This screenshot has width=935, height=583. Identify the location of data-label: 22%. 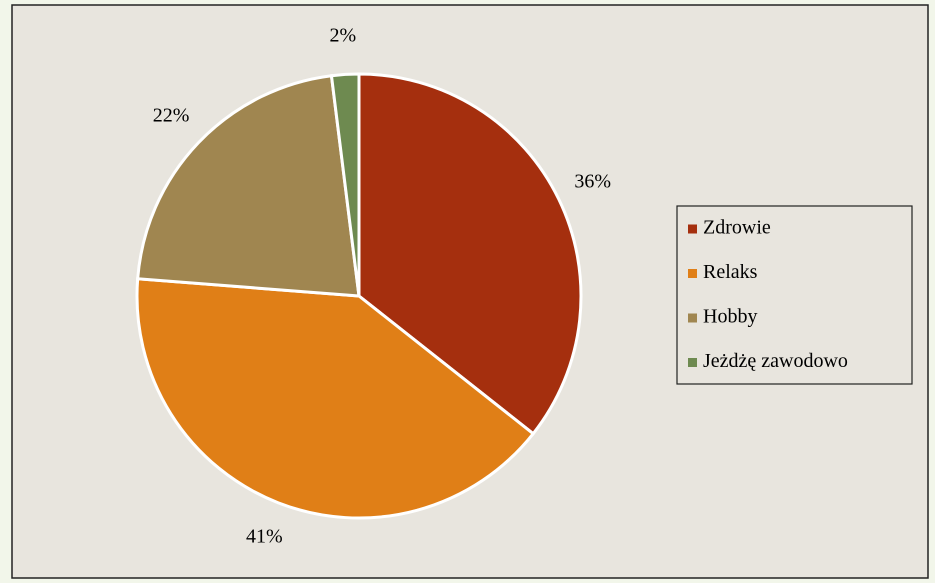
(171, 115).